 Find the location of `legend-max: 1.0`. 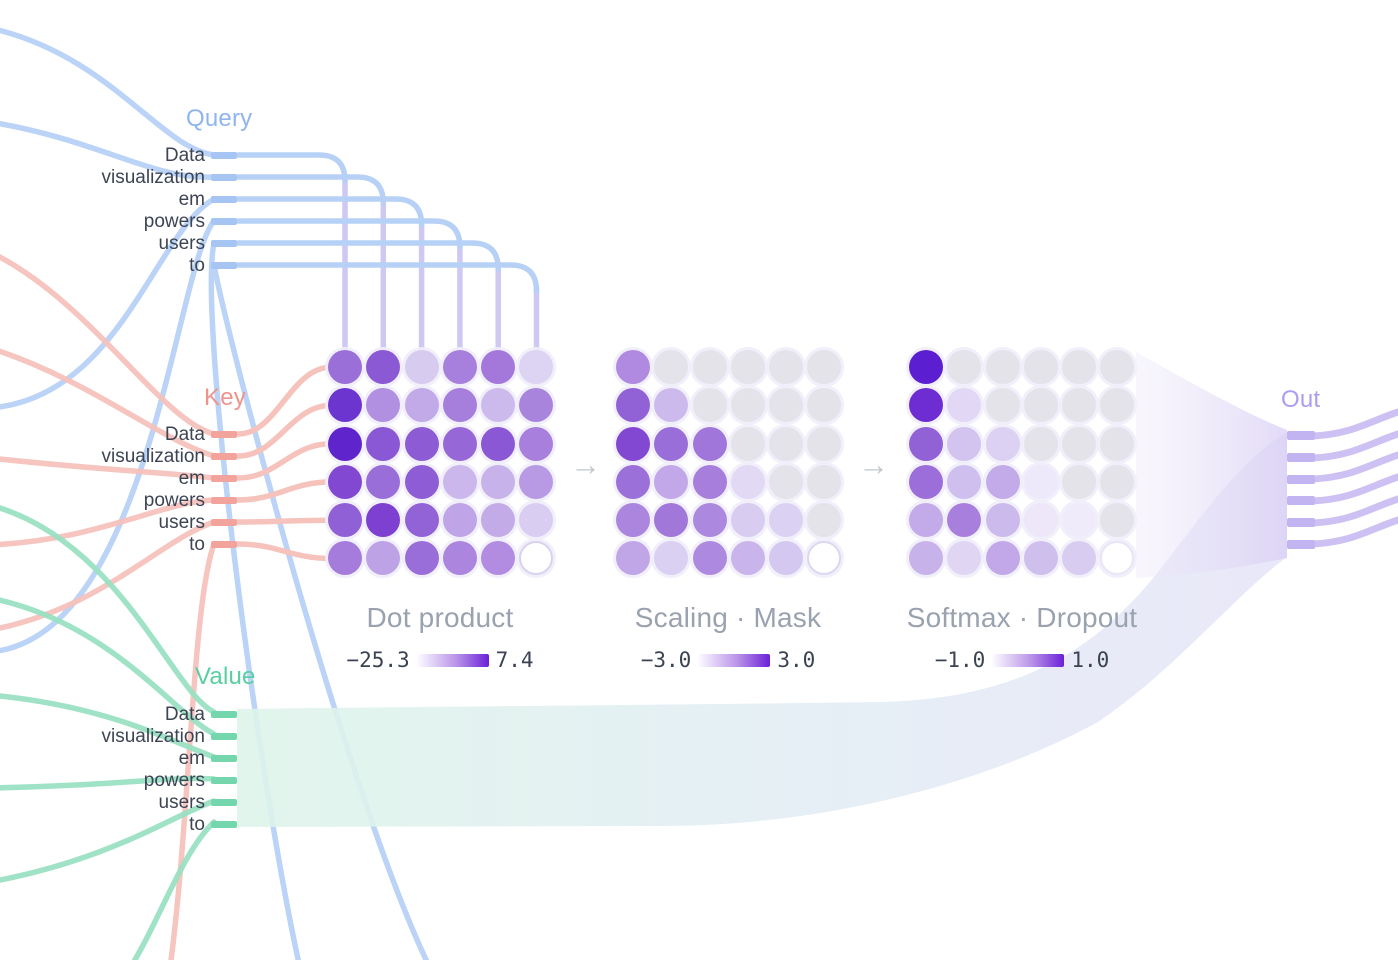

legend-max: 1.0 is located at coordinates (1090, 660).